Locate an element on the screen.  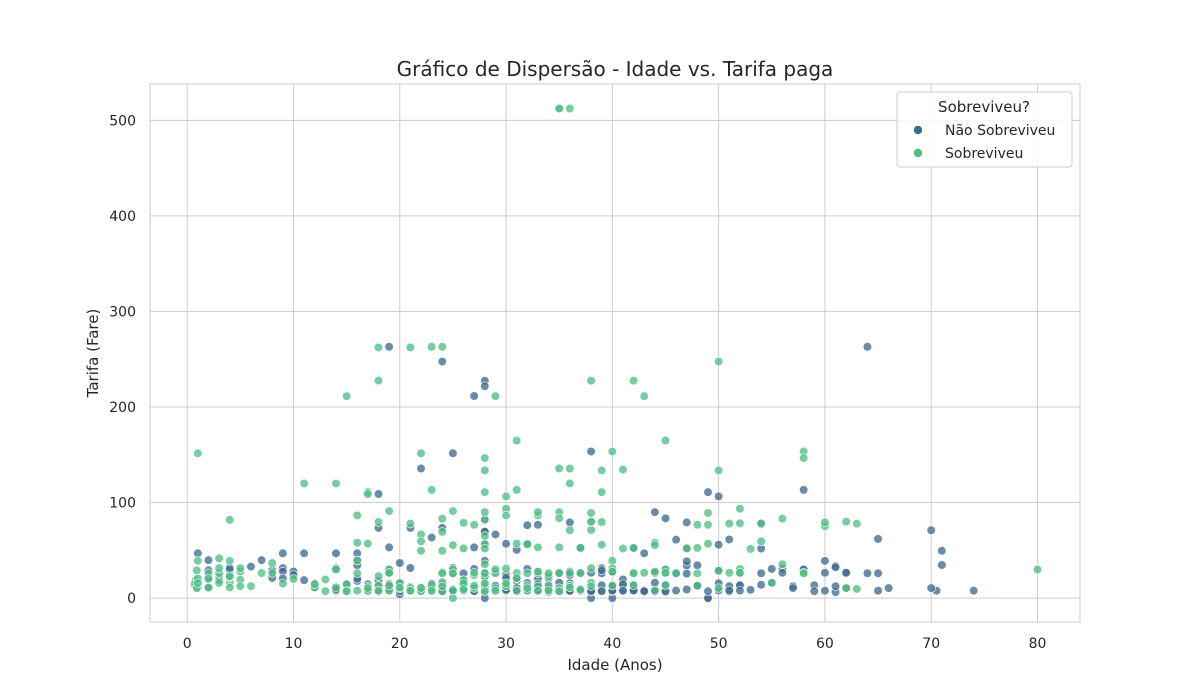
x-tick-label: 30 is located at coordinates (506, 644).